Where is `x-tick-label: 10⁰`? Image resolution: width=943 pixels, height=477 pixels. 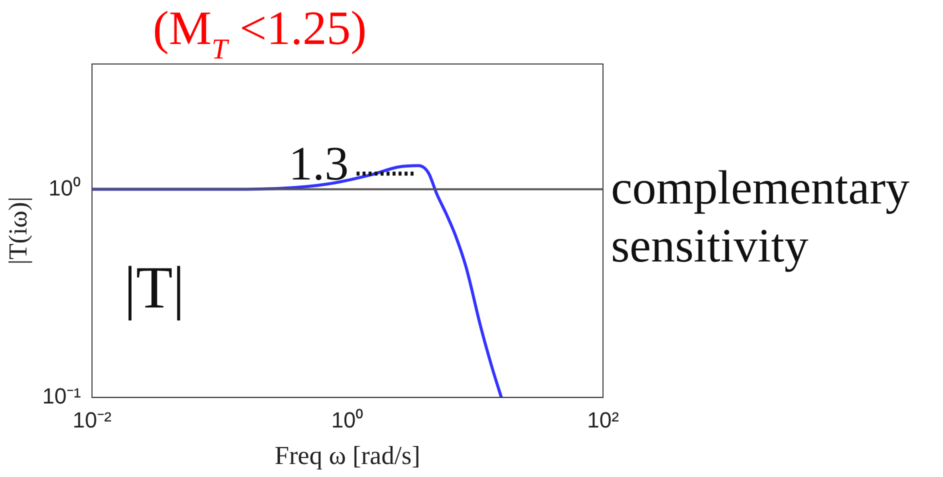 x-tick-label: 10⁰ is located at coordinates (347, 420).